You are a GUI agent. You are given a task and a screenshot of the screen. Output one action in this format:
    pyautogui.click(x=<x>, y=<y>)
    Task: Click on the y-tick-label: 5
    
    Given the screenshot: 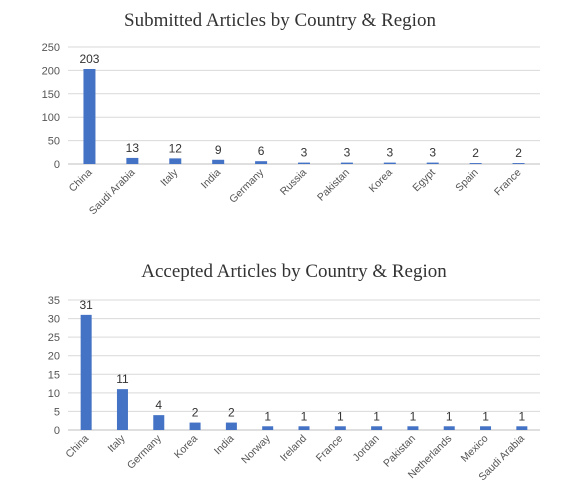 What is the action you would take?
    pyautogui.click(x=57, y=412)
    